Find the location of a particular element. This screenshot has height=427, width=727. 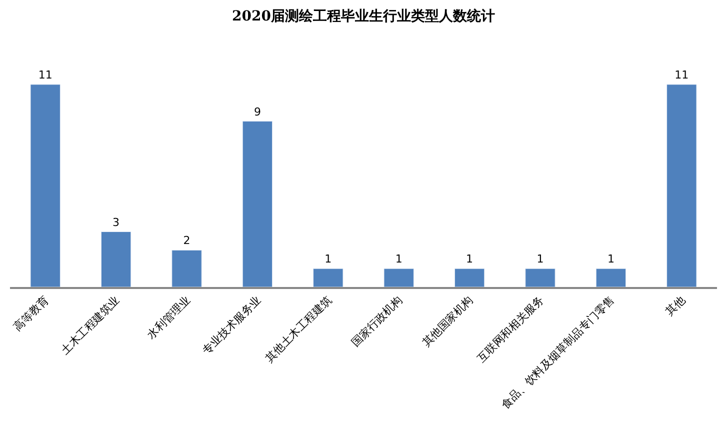

chart-title: 2020届测绘工程毕业生行业类型人数统计 is located at coordinates (363, 15).